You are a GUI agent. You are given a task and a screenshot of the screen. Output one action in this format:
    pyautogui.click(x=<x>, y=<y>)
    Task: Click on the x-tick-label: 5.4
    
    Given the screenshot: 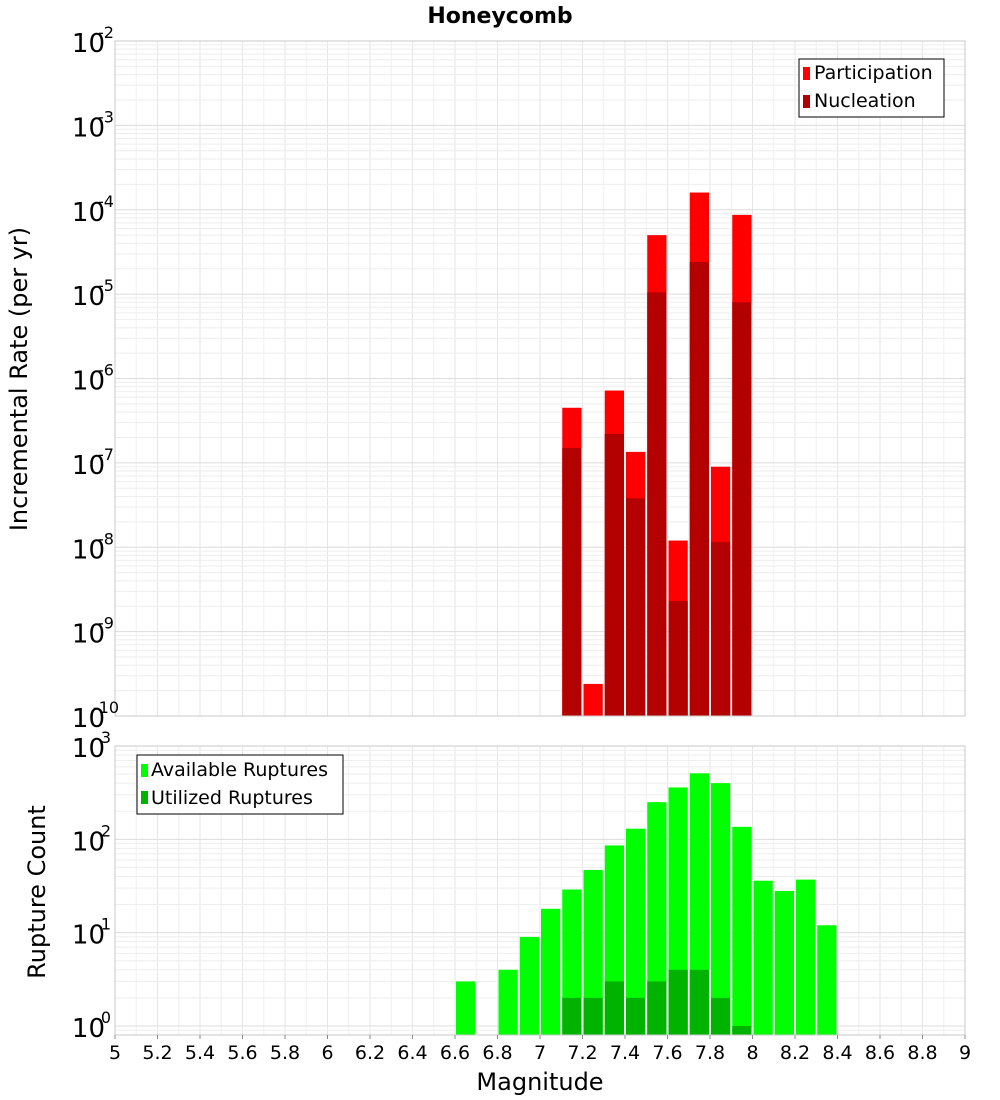 What is the action you would take?
    pyautogui.click(x=200, y=1053)
    